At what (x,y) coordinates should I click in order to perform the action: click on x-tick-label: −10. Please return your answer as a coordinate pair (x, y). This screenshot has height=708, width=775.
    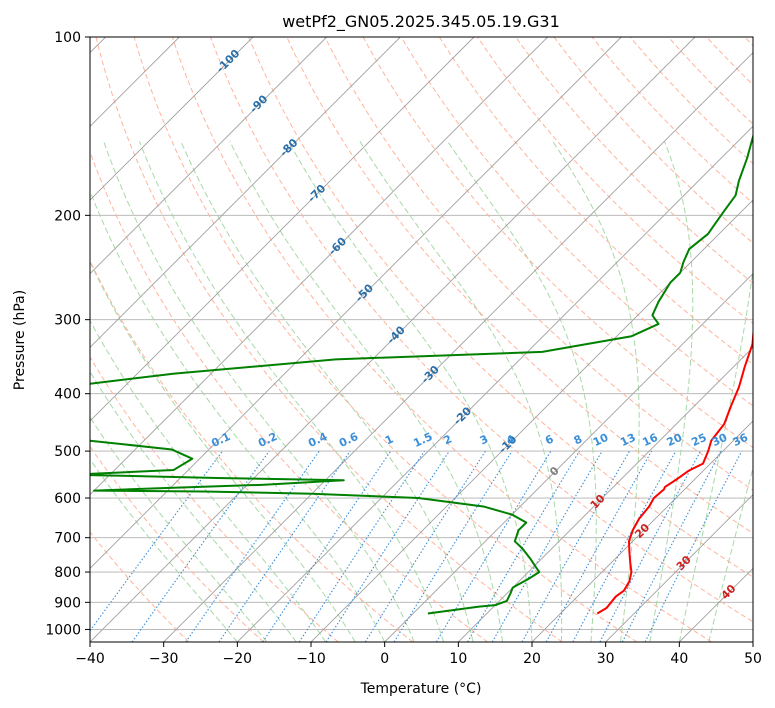
    Looking at the image, I should click on (311, 659).